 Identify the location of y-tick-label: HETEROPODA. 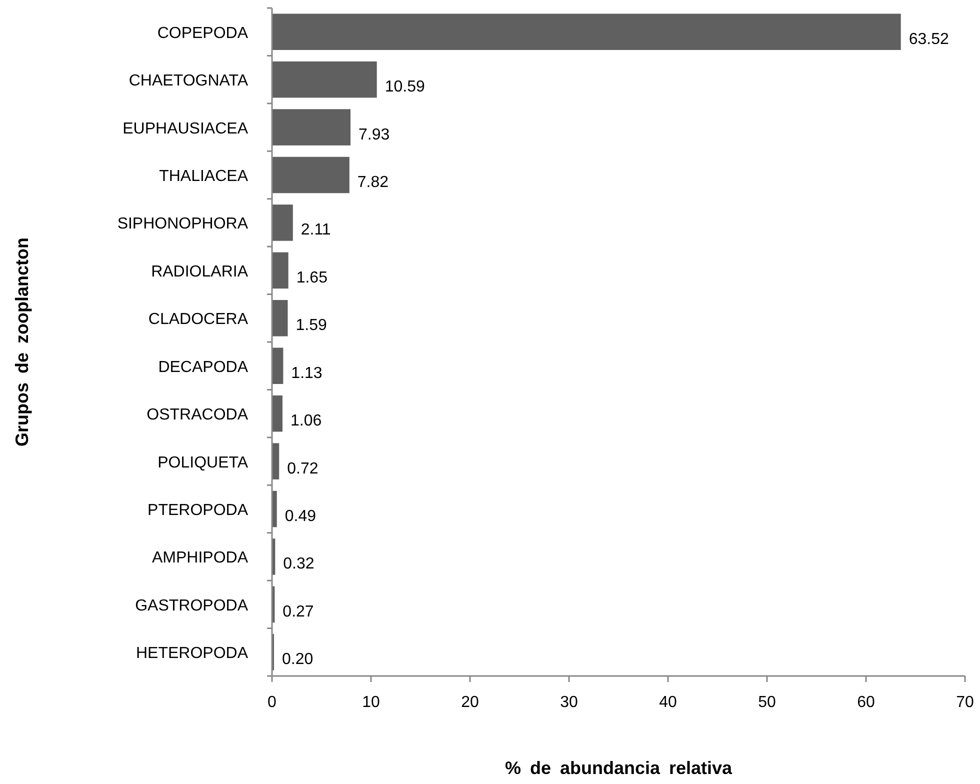
(192, 653).